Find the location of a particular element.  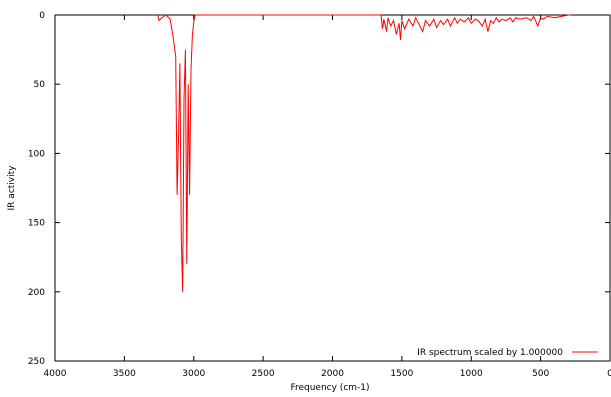

x-tick-label: 500 is located at coordinates (540, 374).